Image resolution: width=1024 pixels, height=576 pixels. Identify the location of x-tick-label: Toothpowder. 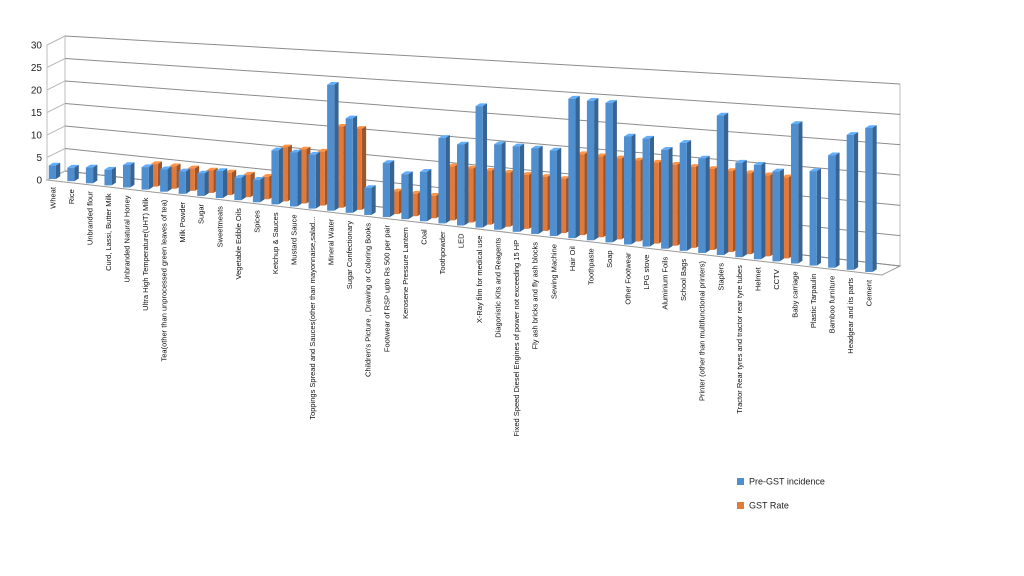
(442, 252).